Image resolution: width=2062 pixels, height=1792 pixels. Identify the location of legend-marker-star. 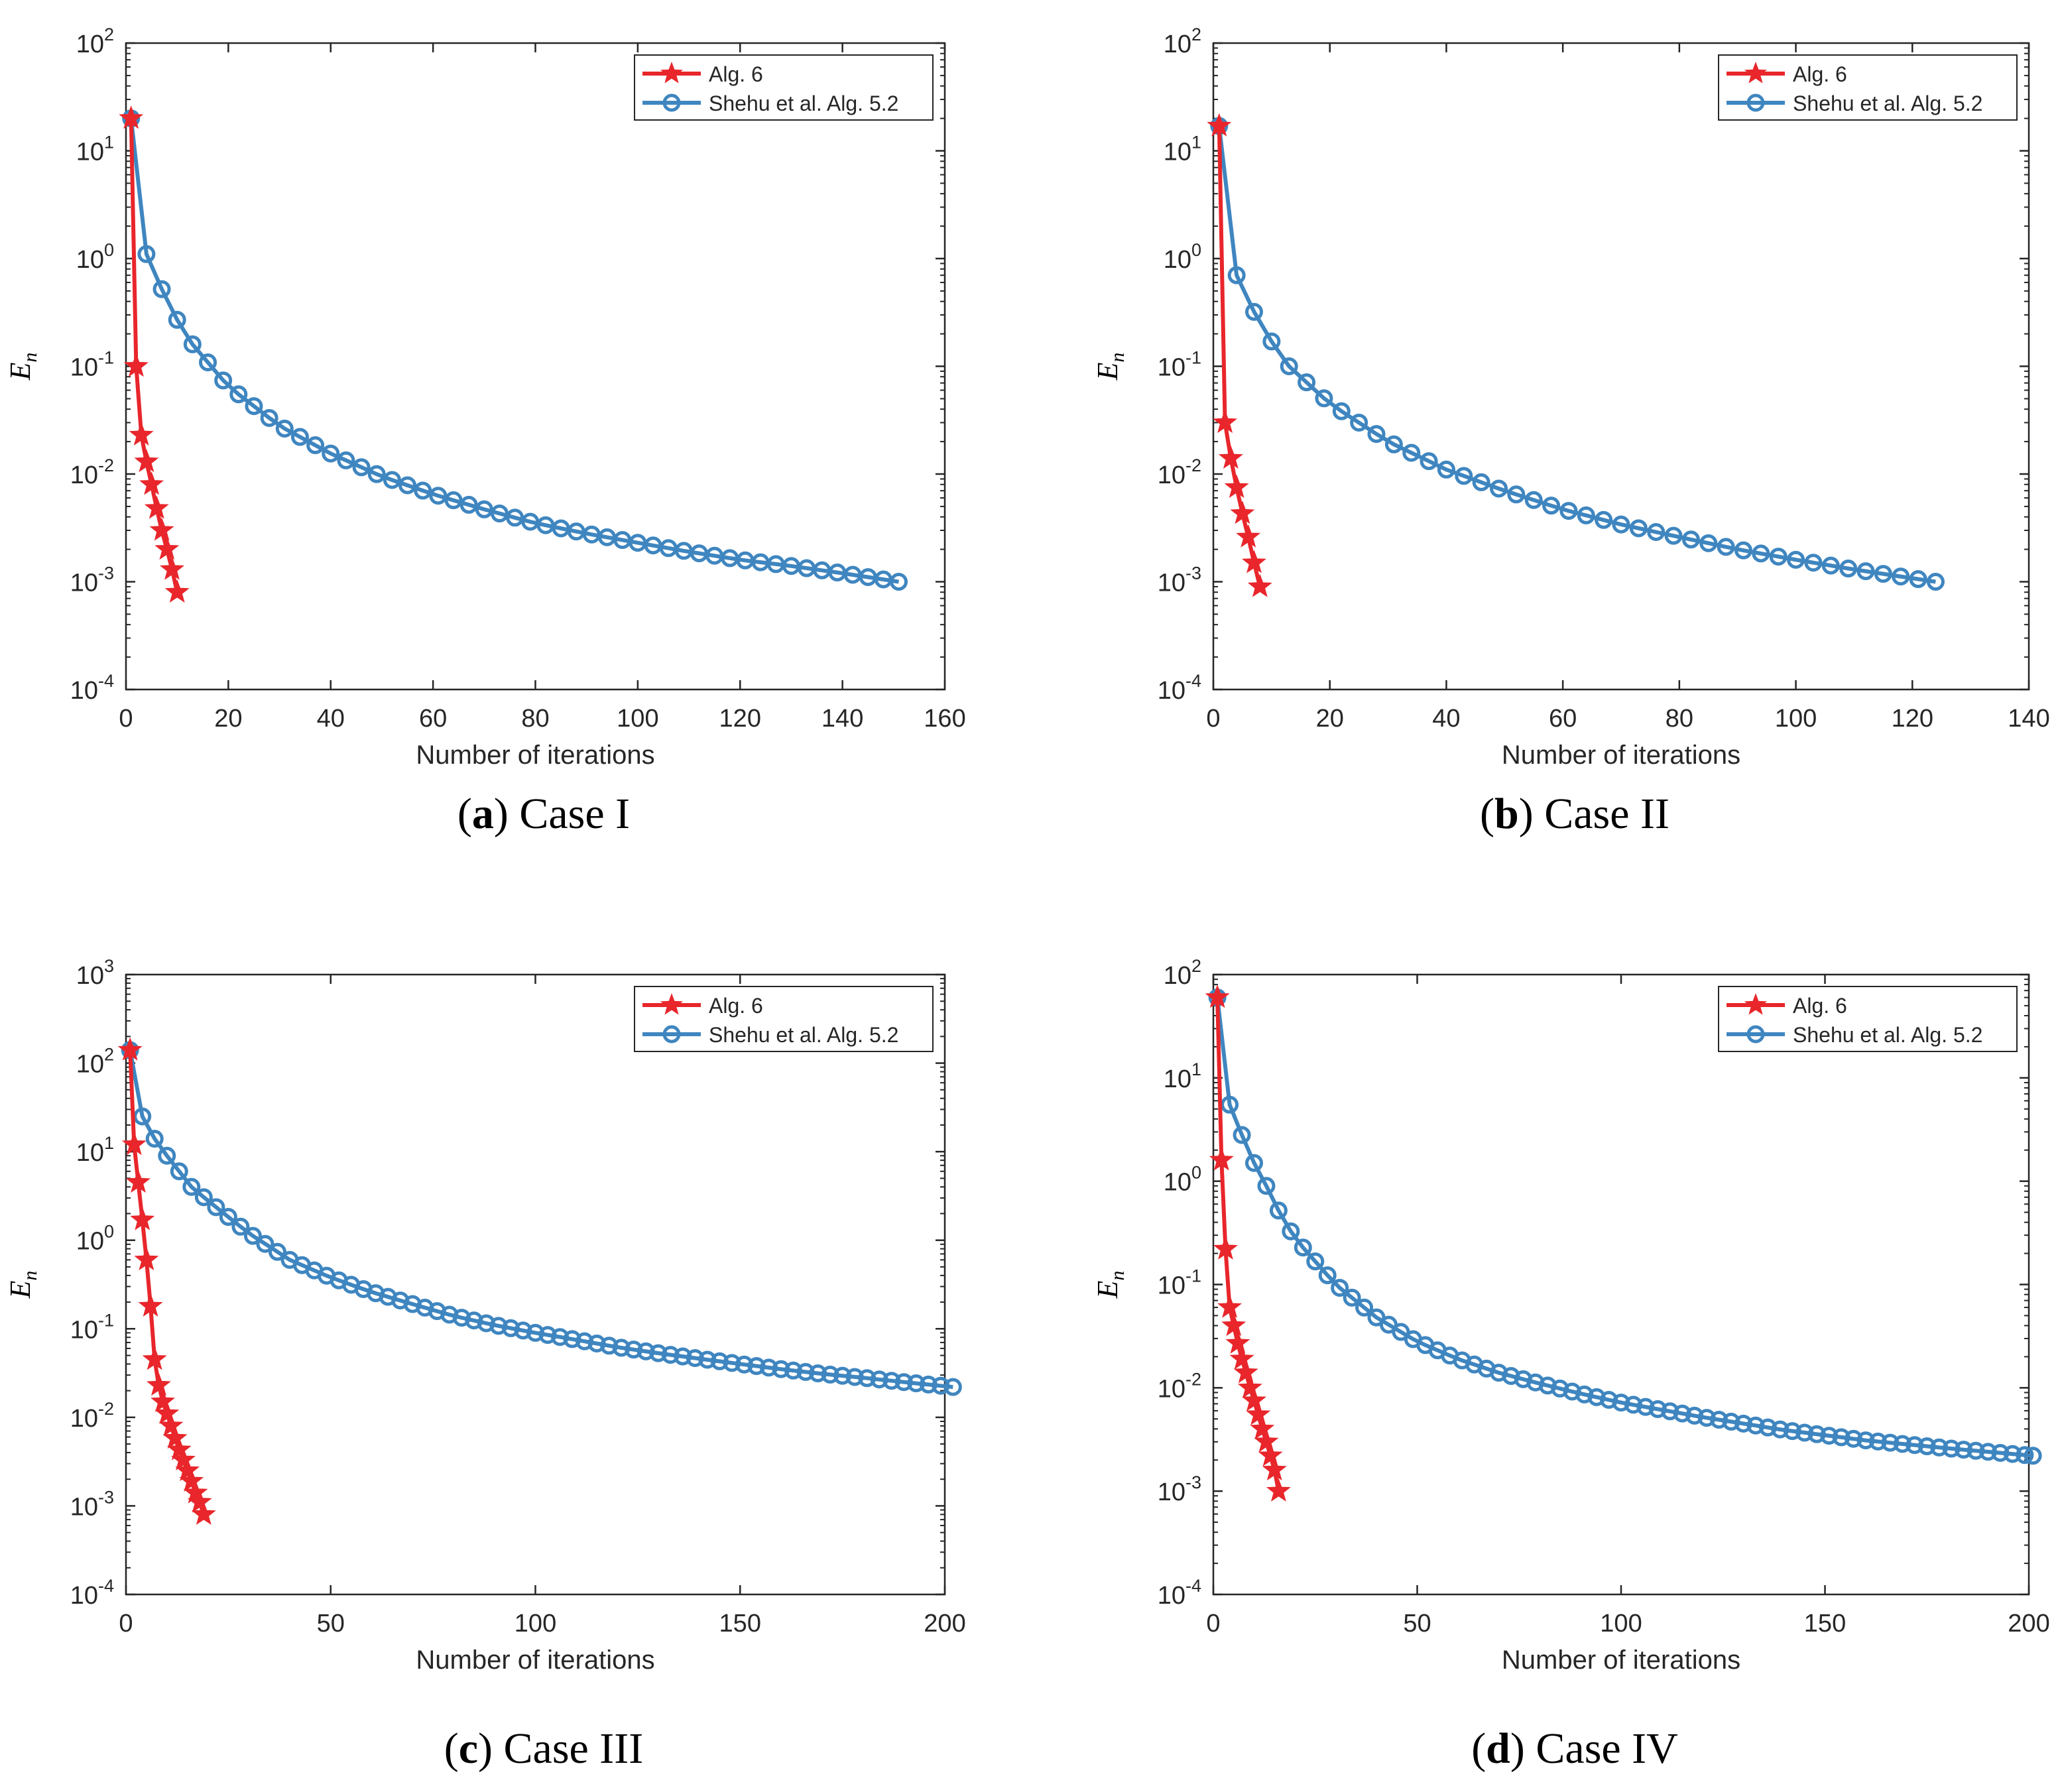
(672, 1004).